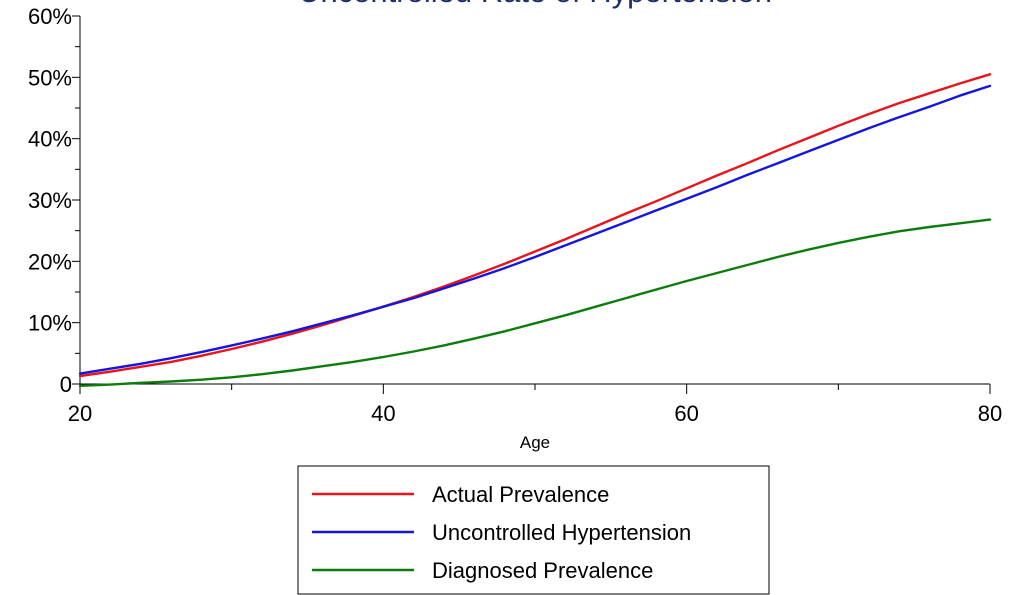  Describe the element at coordinates (535, 4) in the screenshot. I see `chart-title: Uncontrolled Rate of Hypertension` at that location.